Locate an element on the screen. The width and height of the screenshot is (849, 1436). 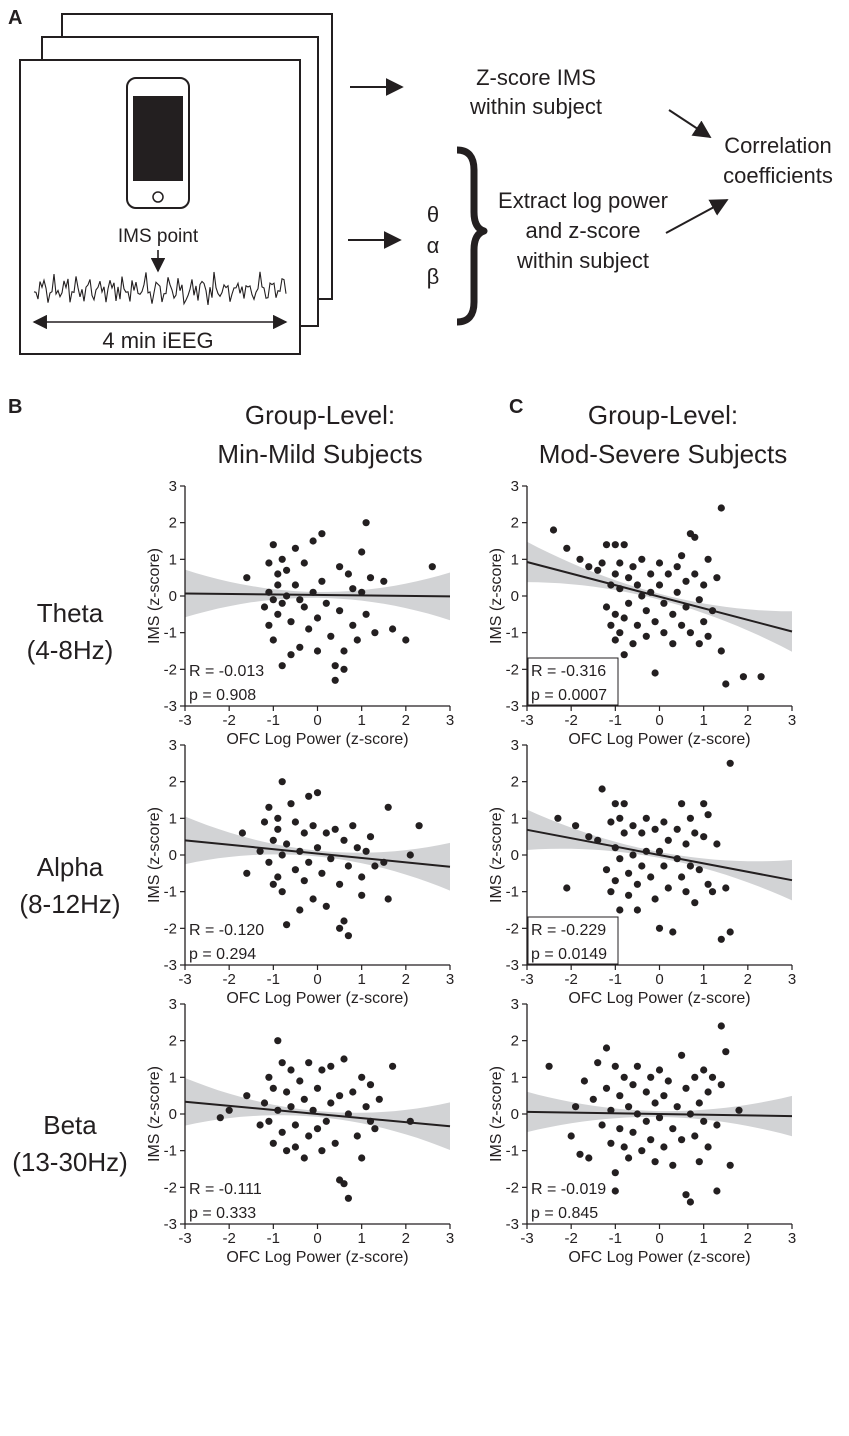
p-value: p = 0.294 is located at coordinates (222, 954).